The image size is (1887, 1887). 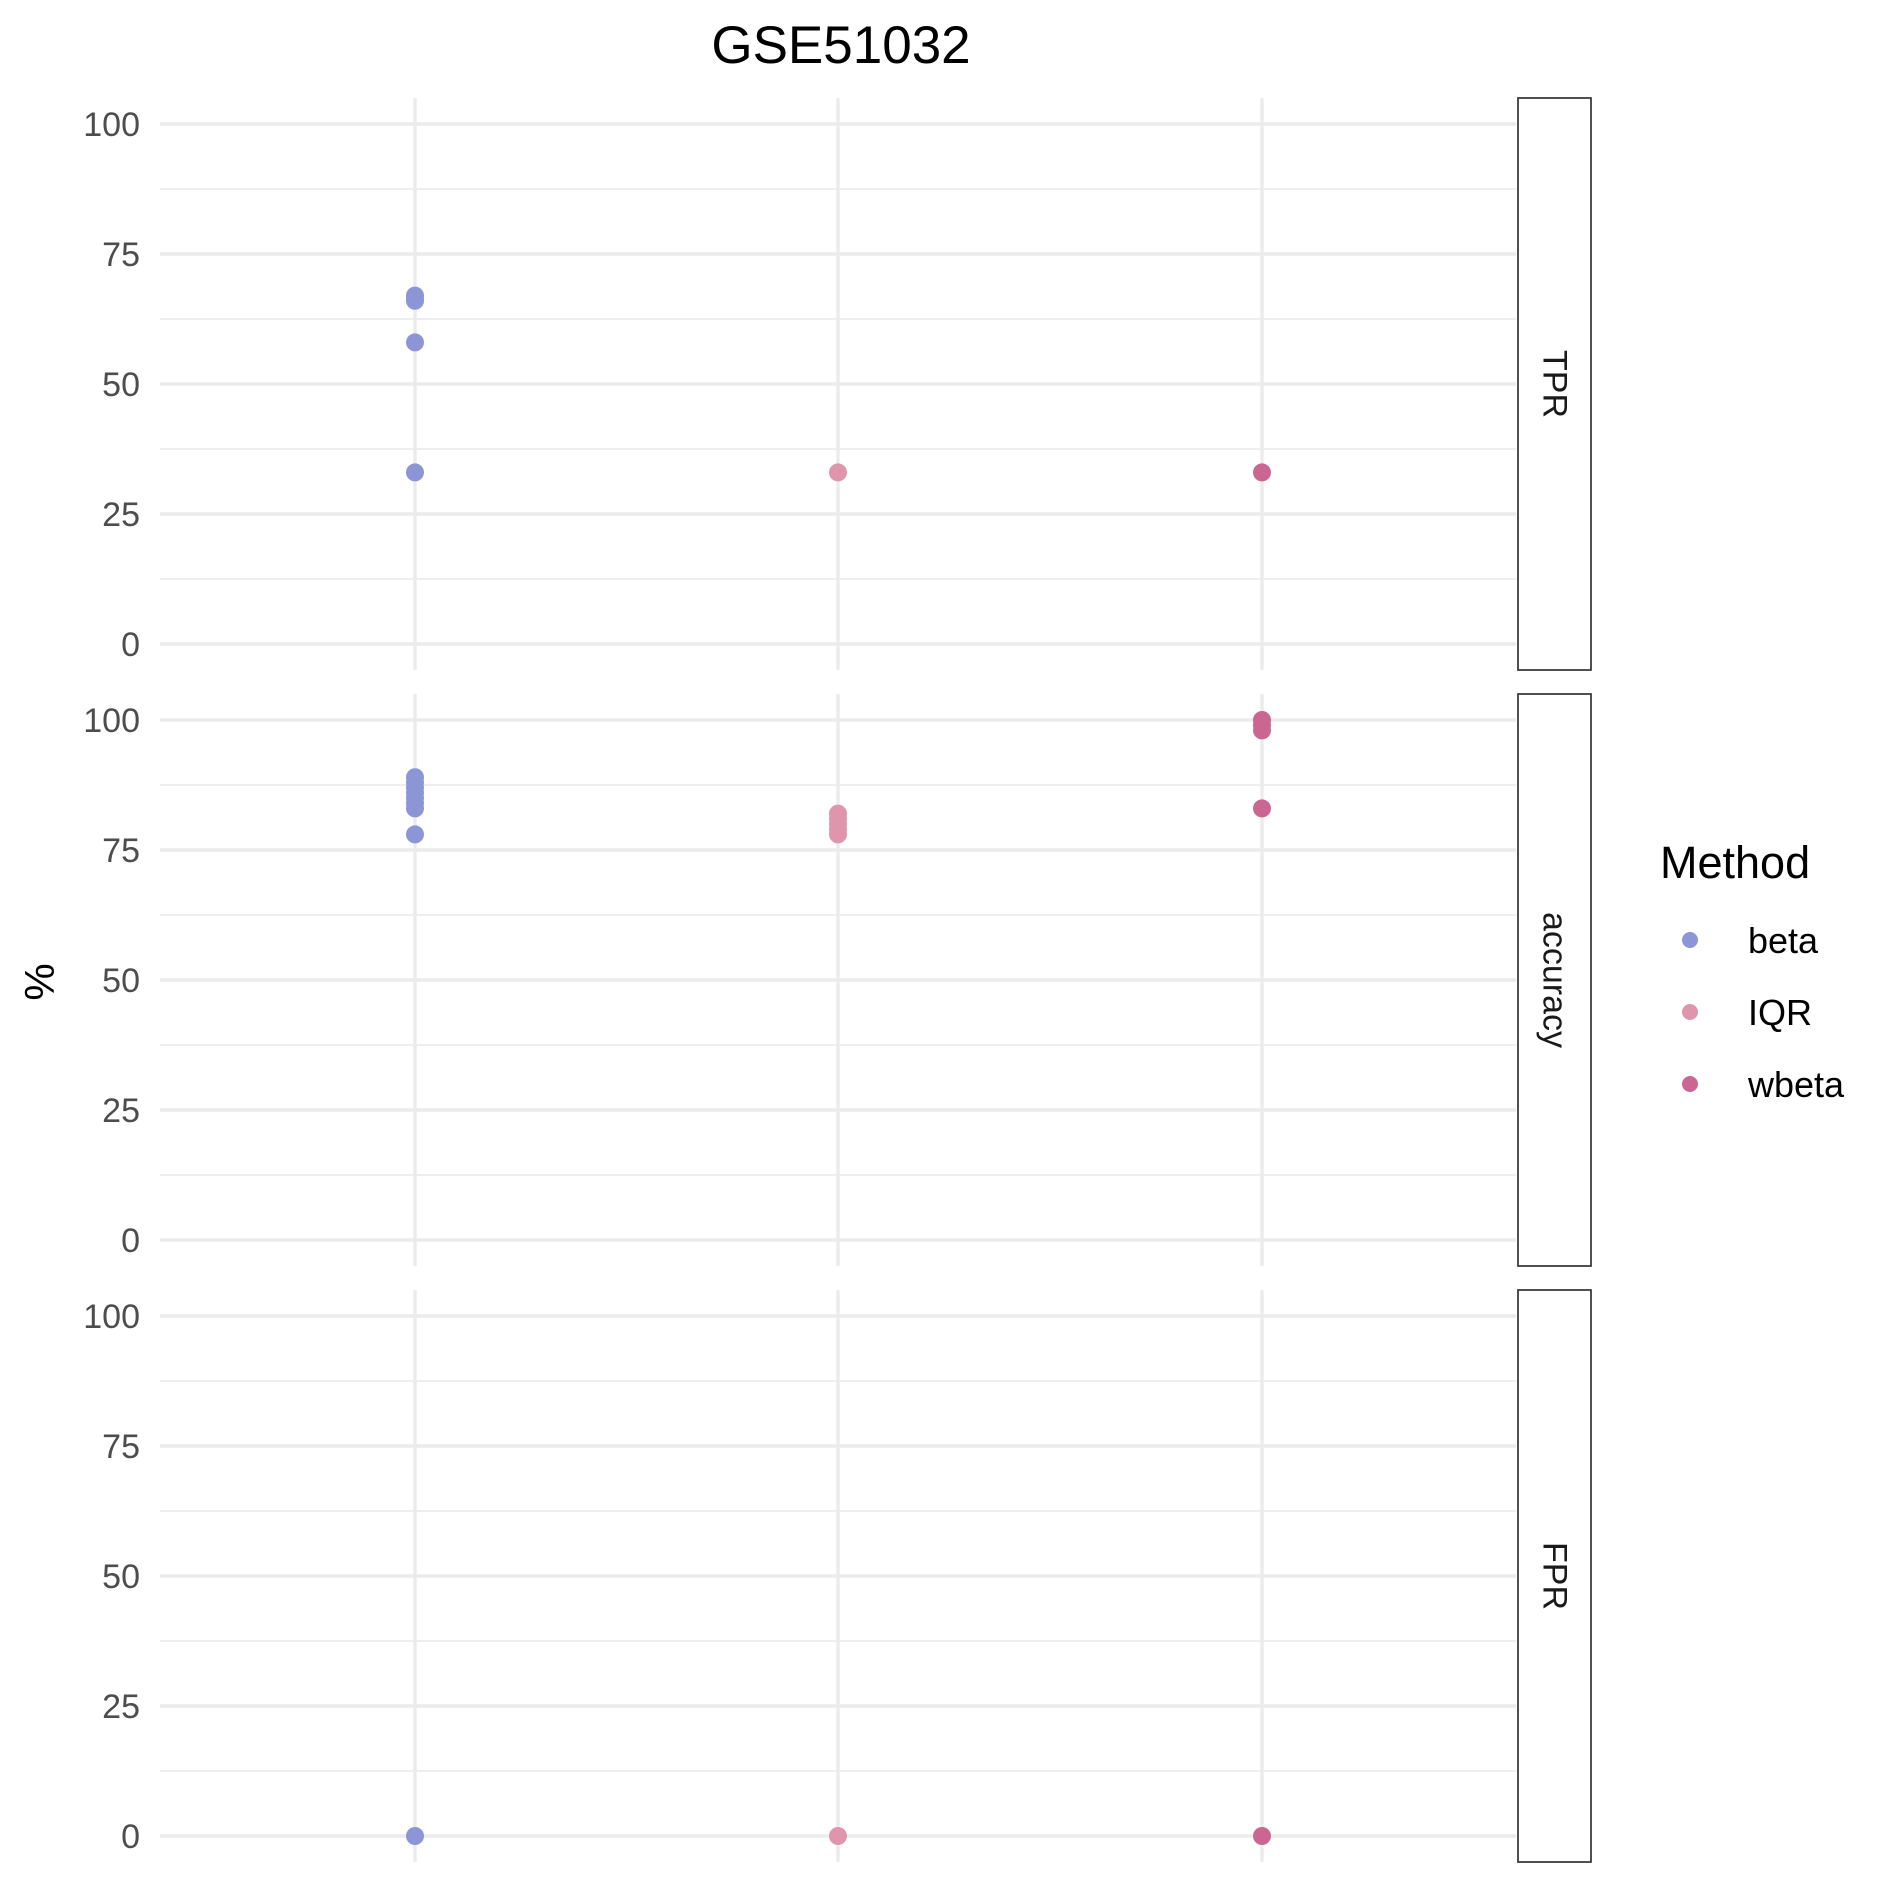 What do you see at coordinates (1690, 940) in the screenshot?
I see `legend-key-beta` at bounding box center [1690, 940].